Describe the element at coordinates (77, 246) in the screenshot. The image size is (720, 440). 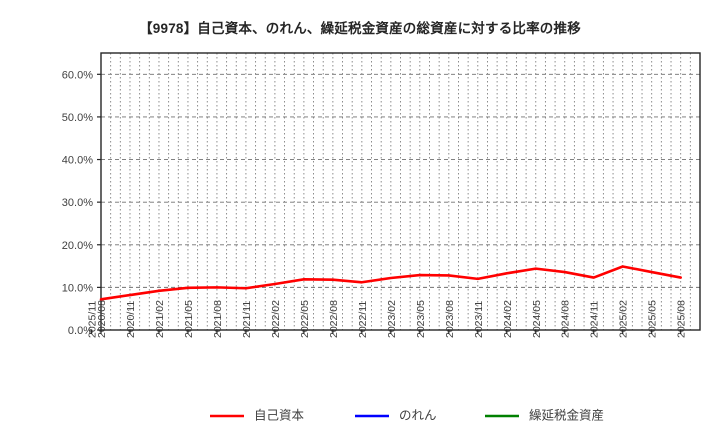
I see `y-axis-tick-label: 20.0%` at that location.